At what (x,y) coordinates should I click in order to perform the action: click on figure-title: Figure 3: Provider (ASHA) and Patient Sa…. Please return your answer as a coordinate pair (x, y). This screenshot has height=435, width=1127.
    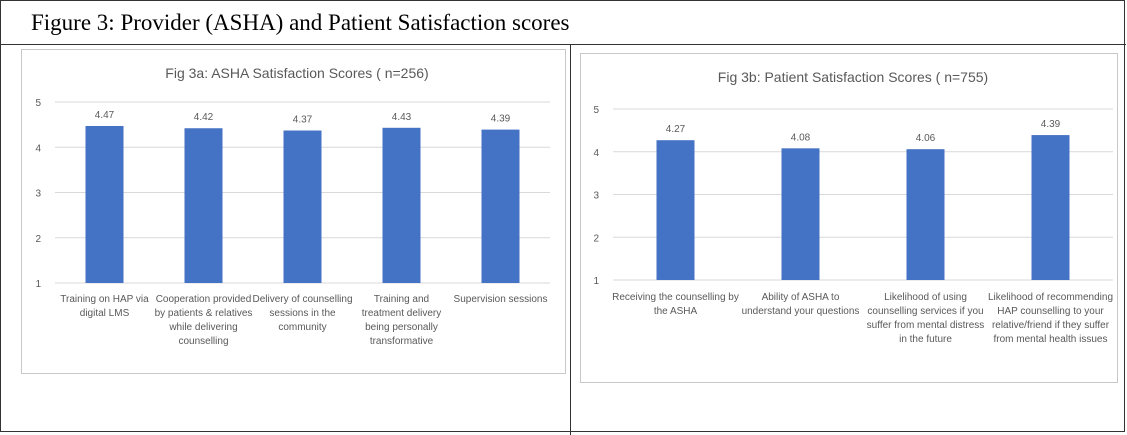
    Looking at the image, I should click on (563, 23).